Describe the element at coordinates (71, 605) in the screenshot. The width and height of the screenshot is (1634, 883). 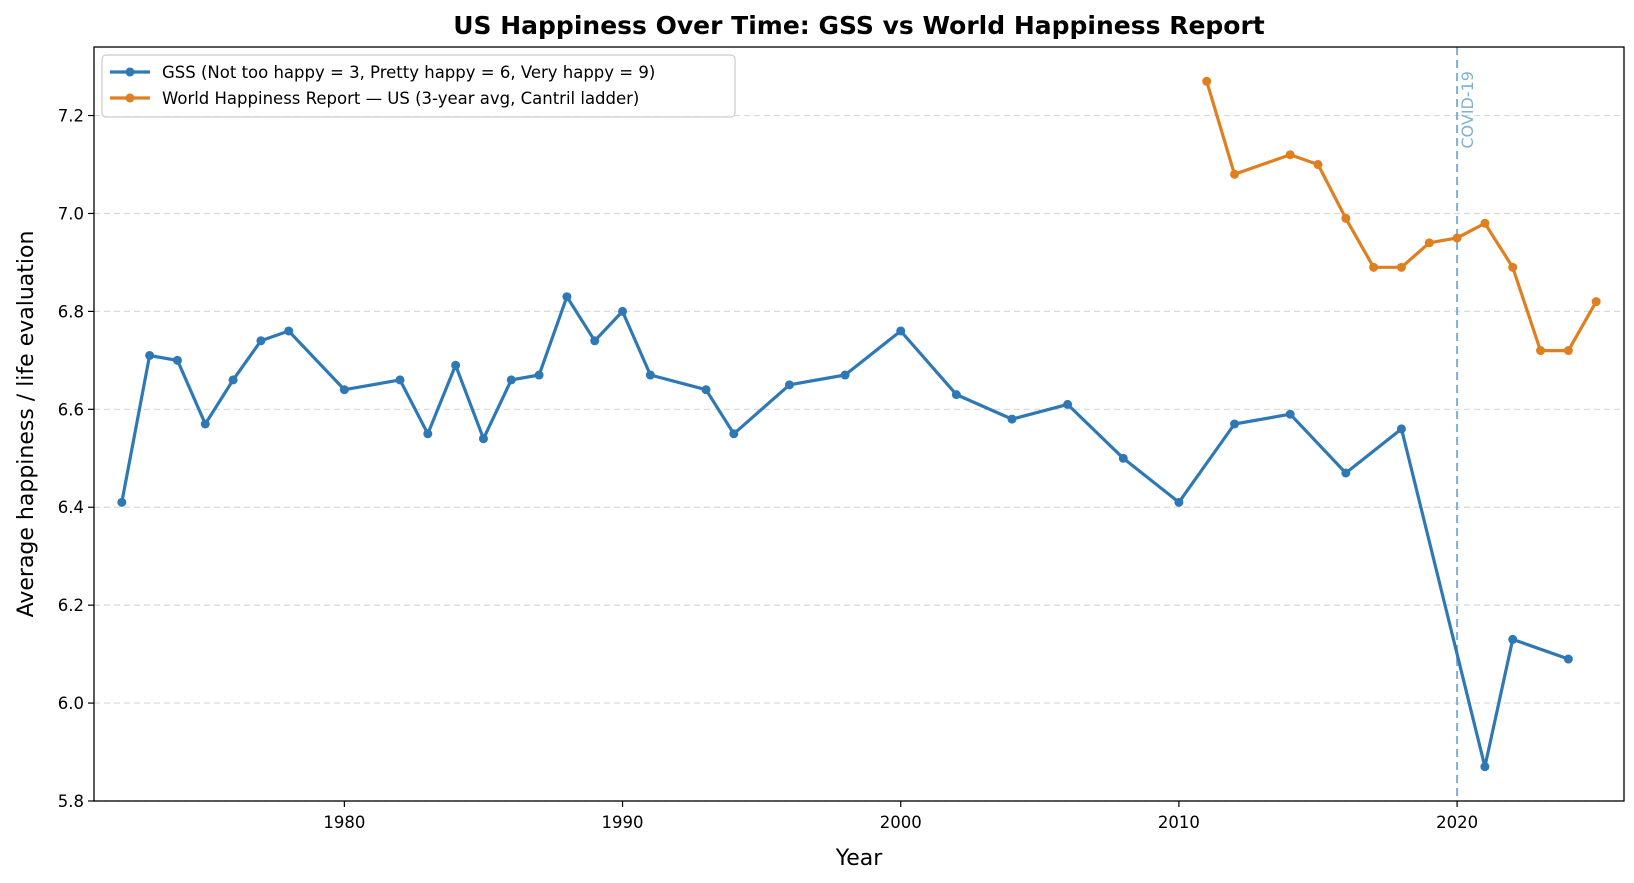
I see `y-tick-label: 6.2` at that location.